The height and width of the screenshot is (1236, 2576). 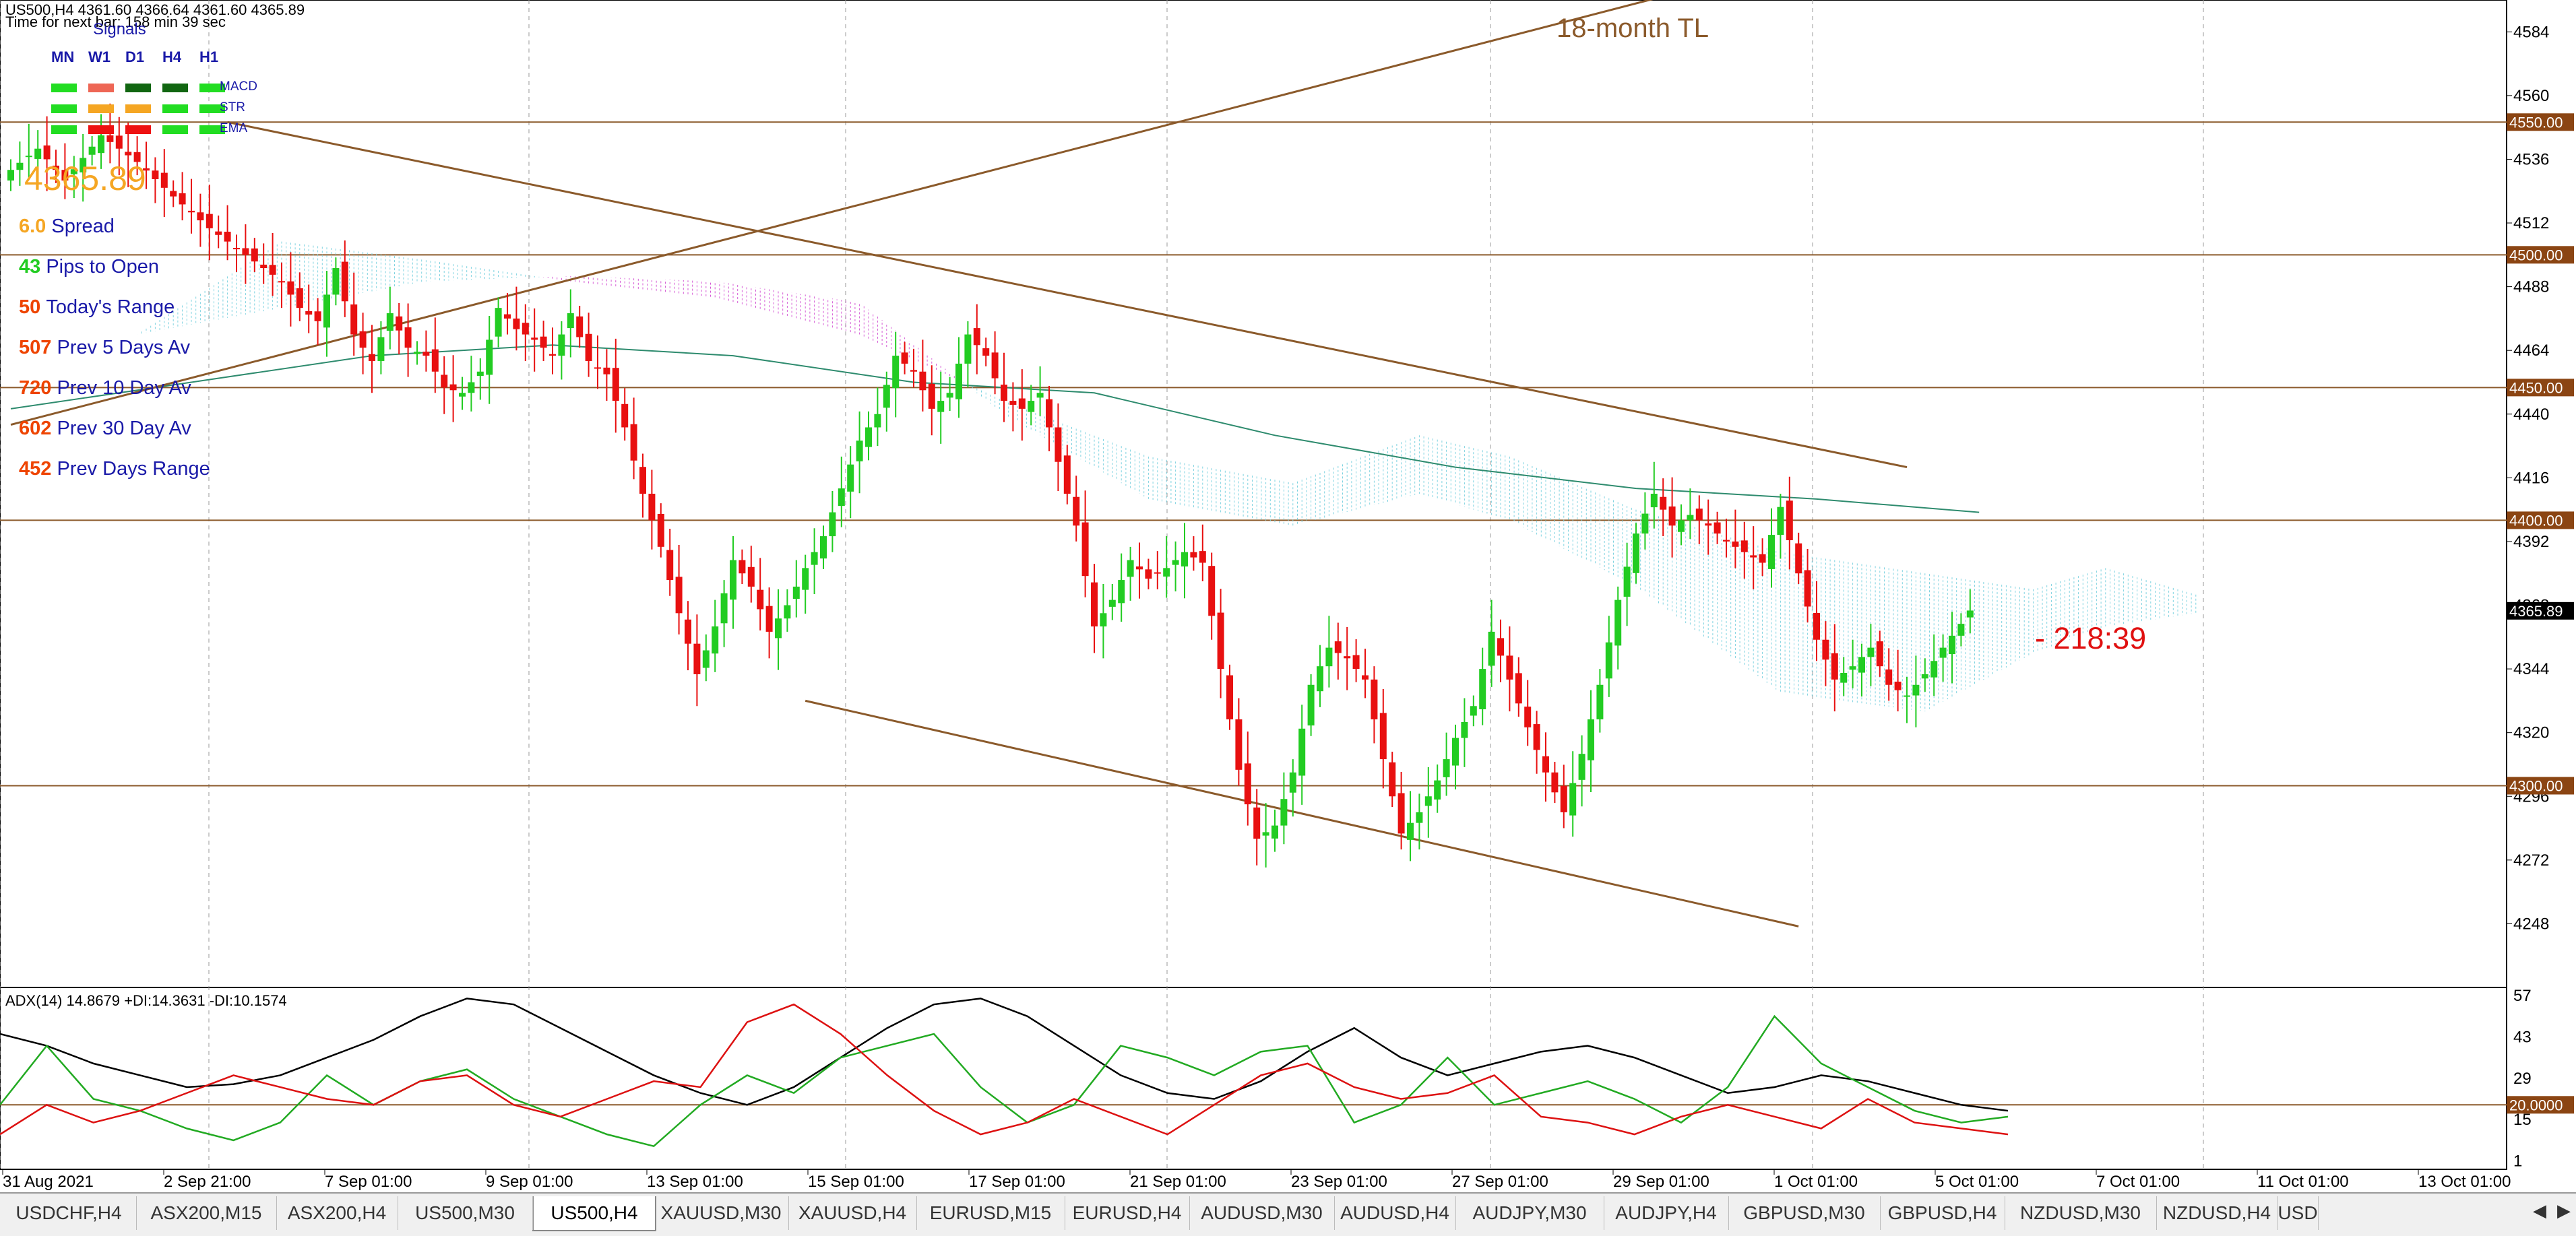 I want to click on x-tick-label: 21 Sep 01:00, so click(x=1178, y=1182).